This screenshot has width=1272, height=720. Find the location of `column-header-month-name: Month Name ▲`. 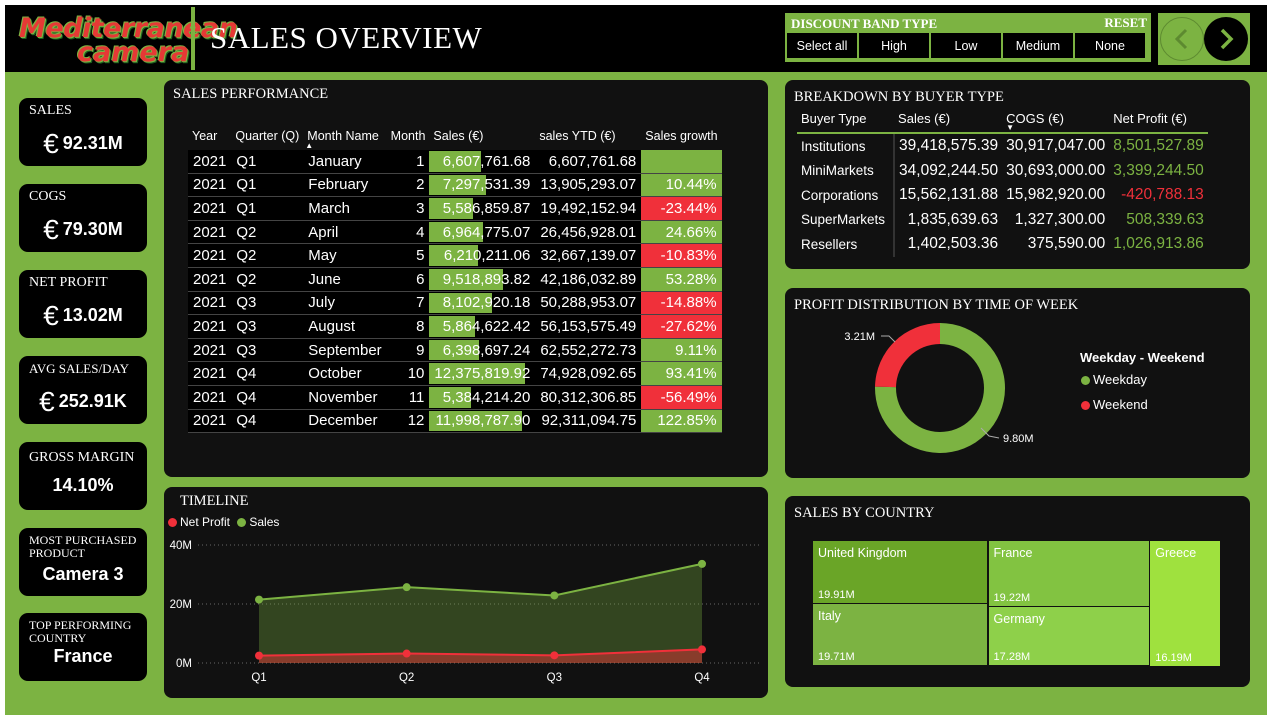

column-header-month-name: Month Name ▲ is located at coordinates (344, 136).